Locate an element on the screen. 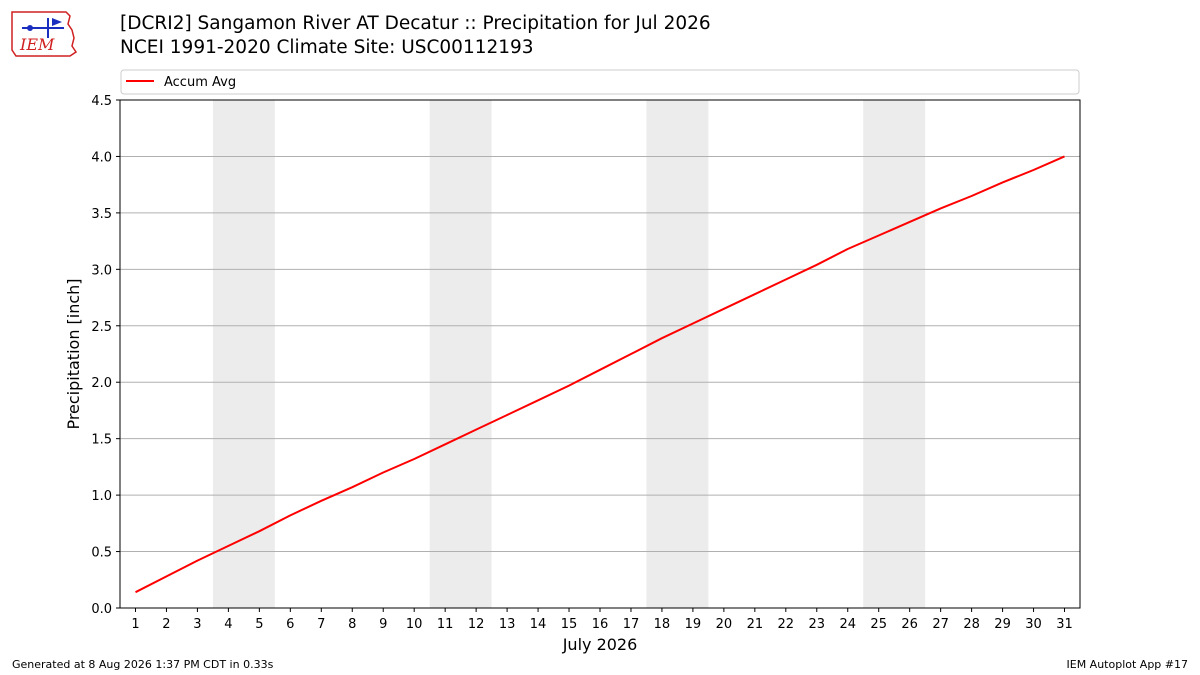 This screenshot has width=1200, height=675. app-footer: IEM Autoplot App #17 is located at coordinates (1127, 664).